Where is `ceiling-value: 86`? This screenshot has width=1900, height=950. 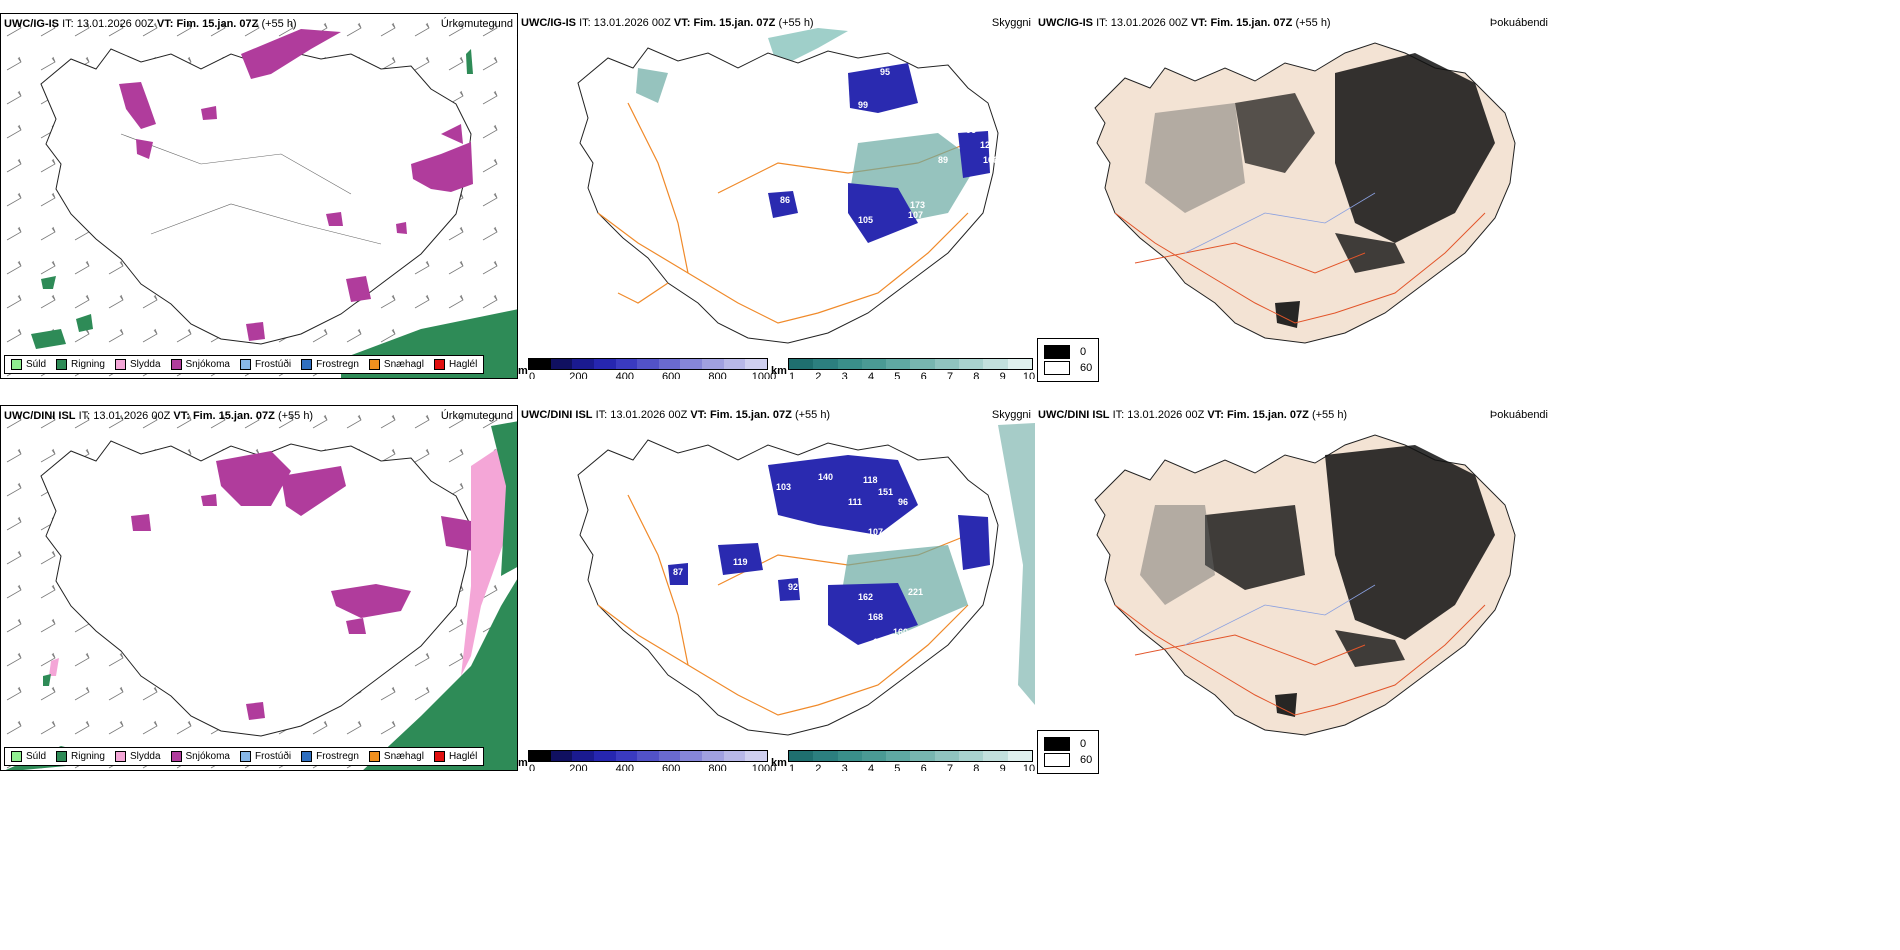
ceiling-value: 86 is located at coordinates (785, 200).